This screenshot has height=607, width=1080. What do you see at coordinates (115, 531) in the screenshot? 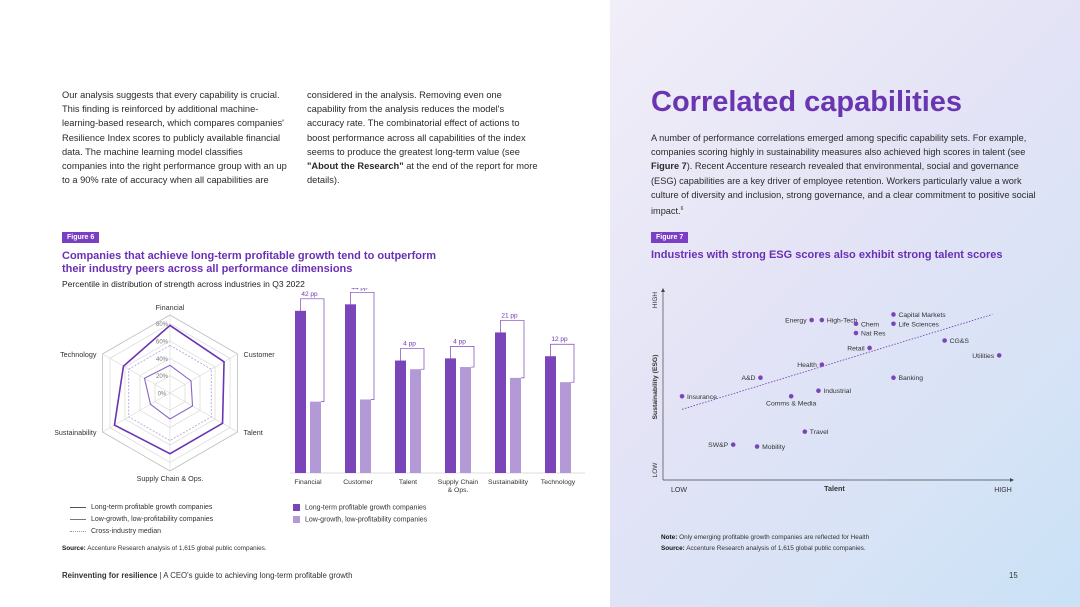
I see `legend-line-median: Cross-industry median` at bounding box center [115, 531].